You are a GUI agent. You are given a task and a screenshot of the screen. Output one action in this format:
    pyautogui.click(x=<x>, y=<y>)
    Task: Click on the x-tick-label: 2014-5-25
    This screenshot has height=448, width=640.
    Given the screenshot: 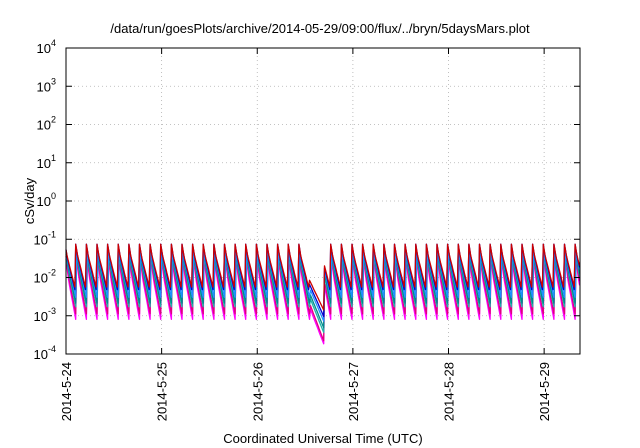 What is the action you would take?
    pyautogui.click(x=162, y=391)
    